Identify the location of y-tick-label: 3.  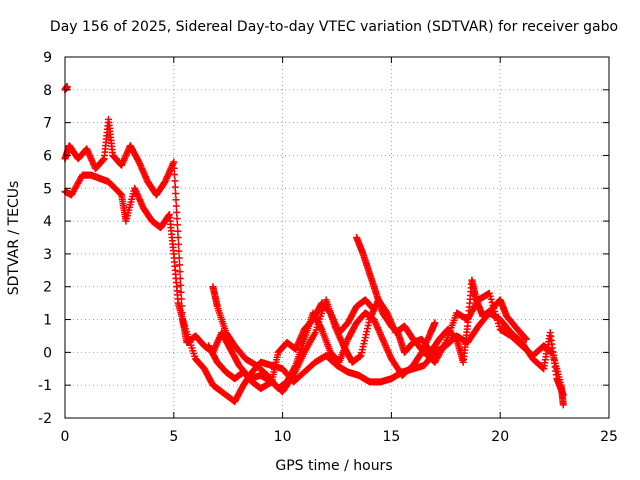
(47, 255).